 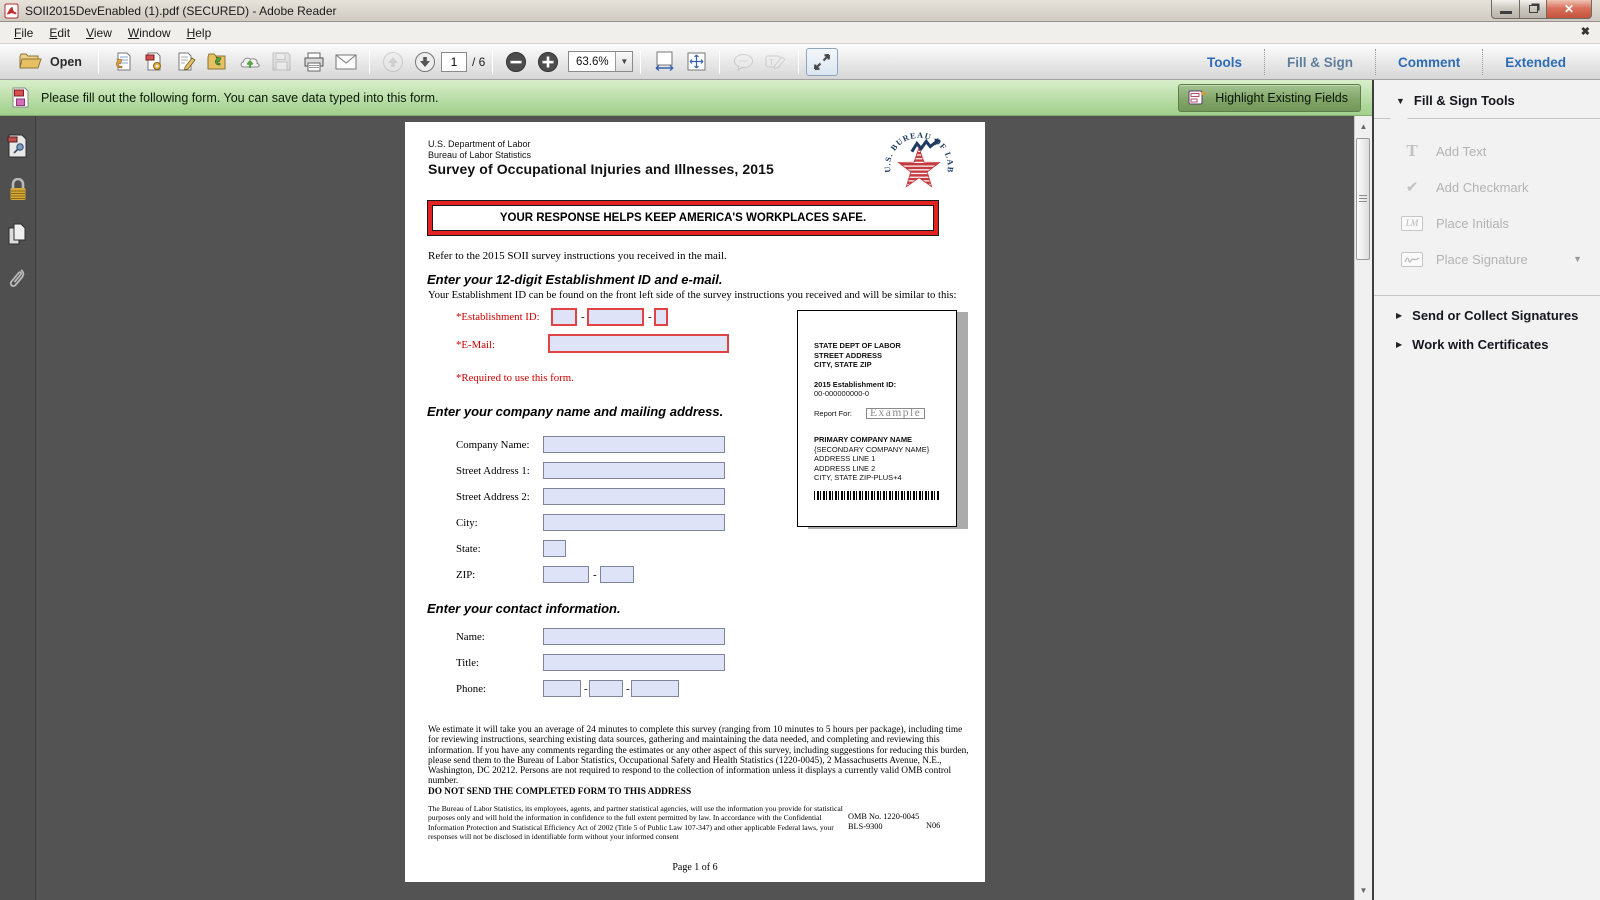 I want to click on highlight-fields-button: Highlight Existing Fields, so click(x=1269, y=98).